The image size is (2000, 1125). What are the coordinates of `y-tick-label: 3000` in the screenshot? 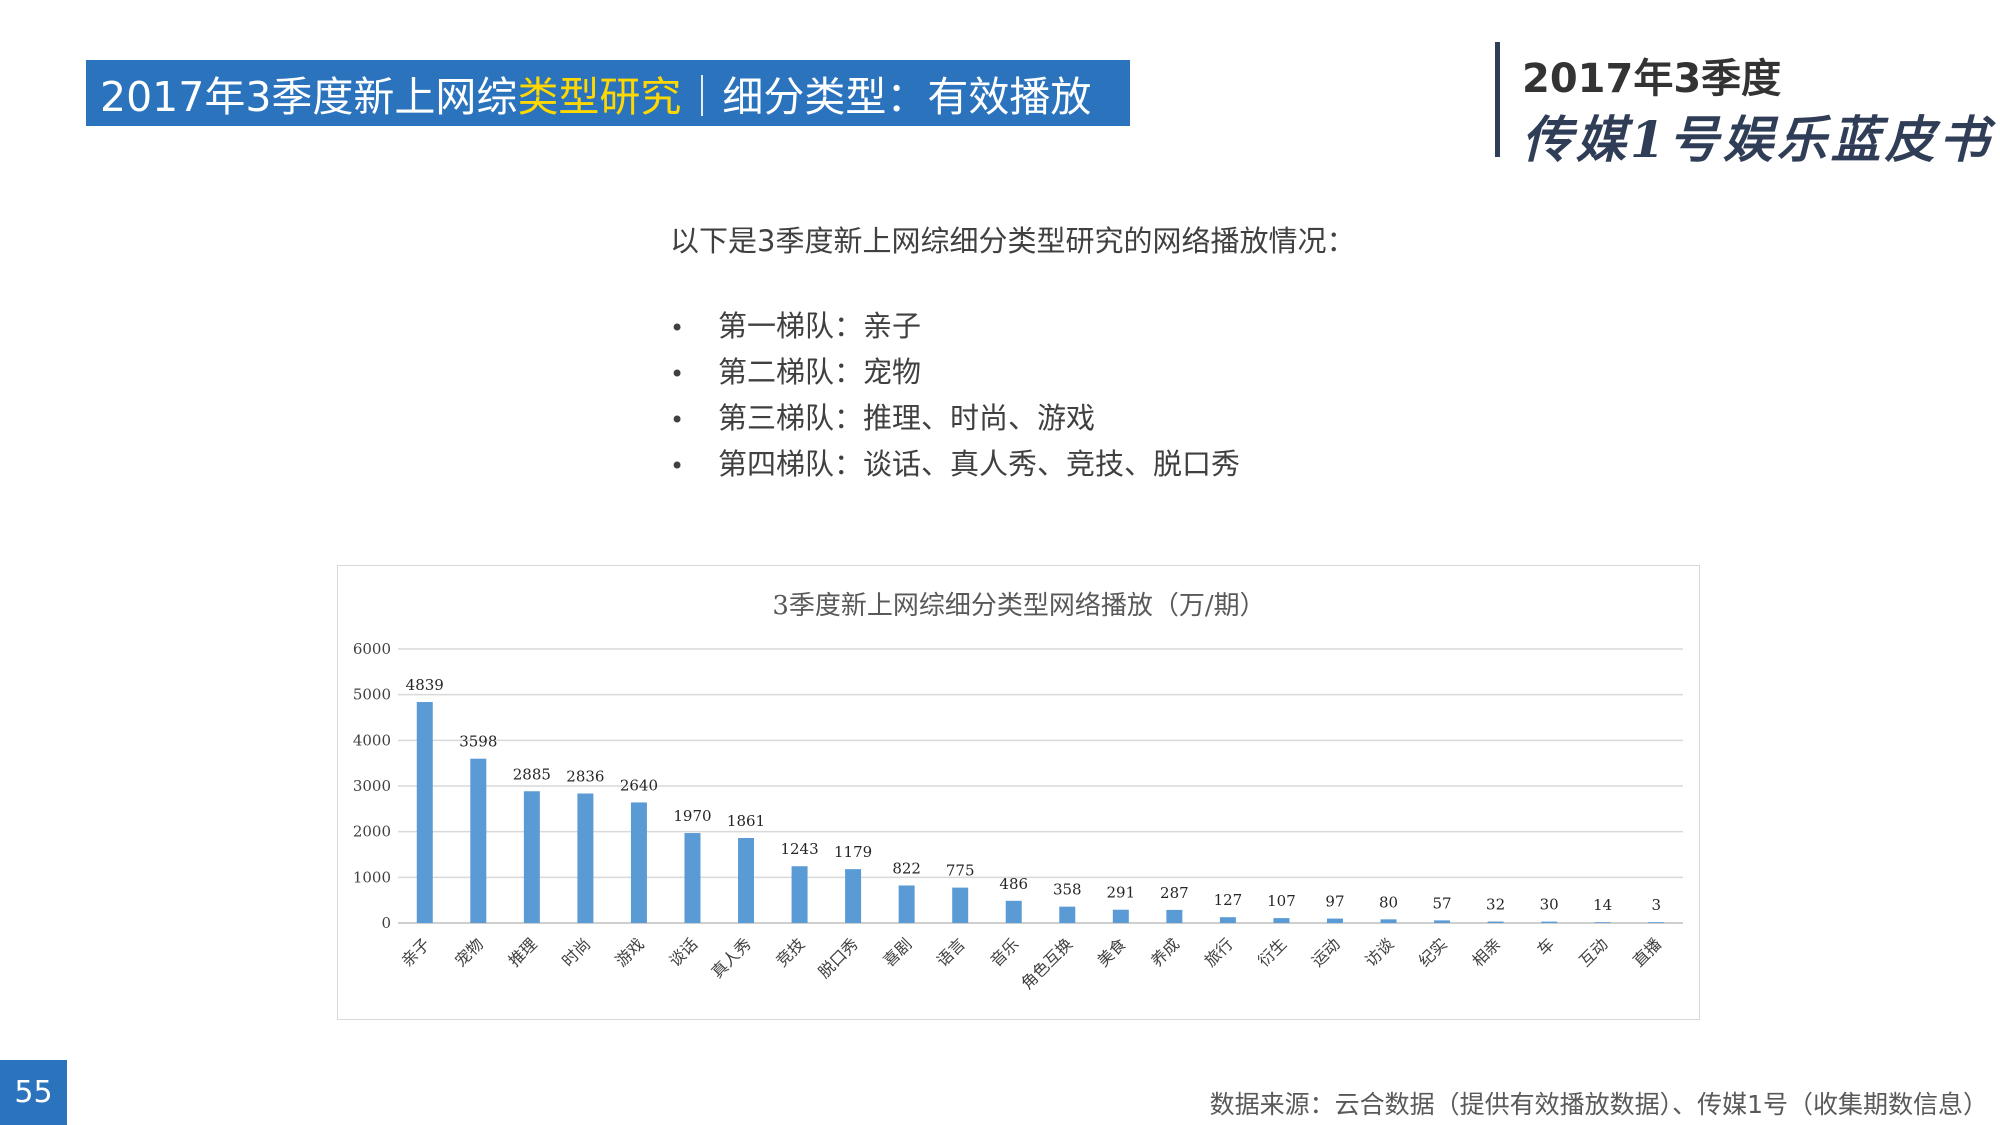 It's located at (372, 786).